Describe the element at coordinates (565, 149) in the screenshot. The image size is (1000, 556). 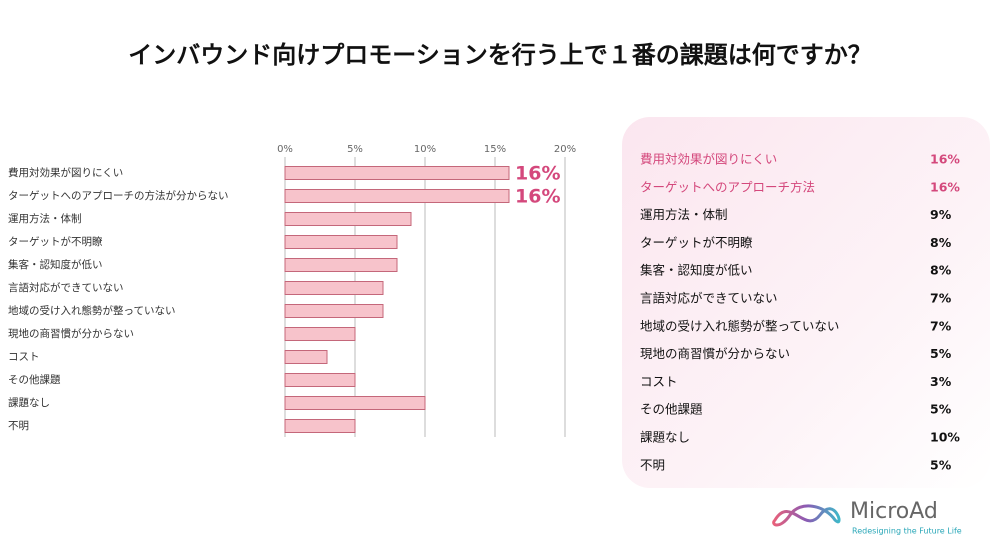
I see `x-tick-label: 20%` at that location.